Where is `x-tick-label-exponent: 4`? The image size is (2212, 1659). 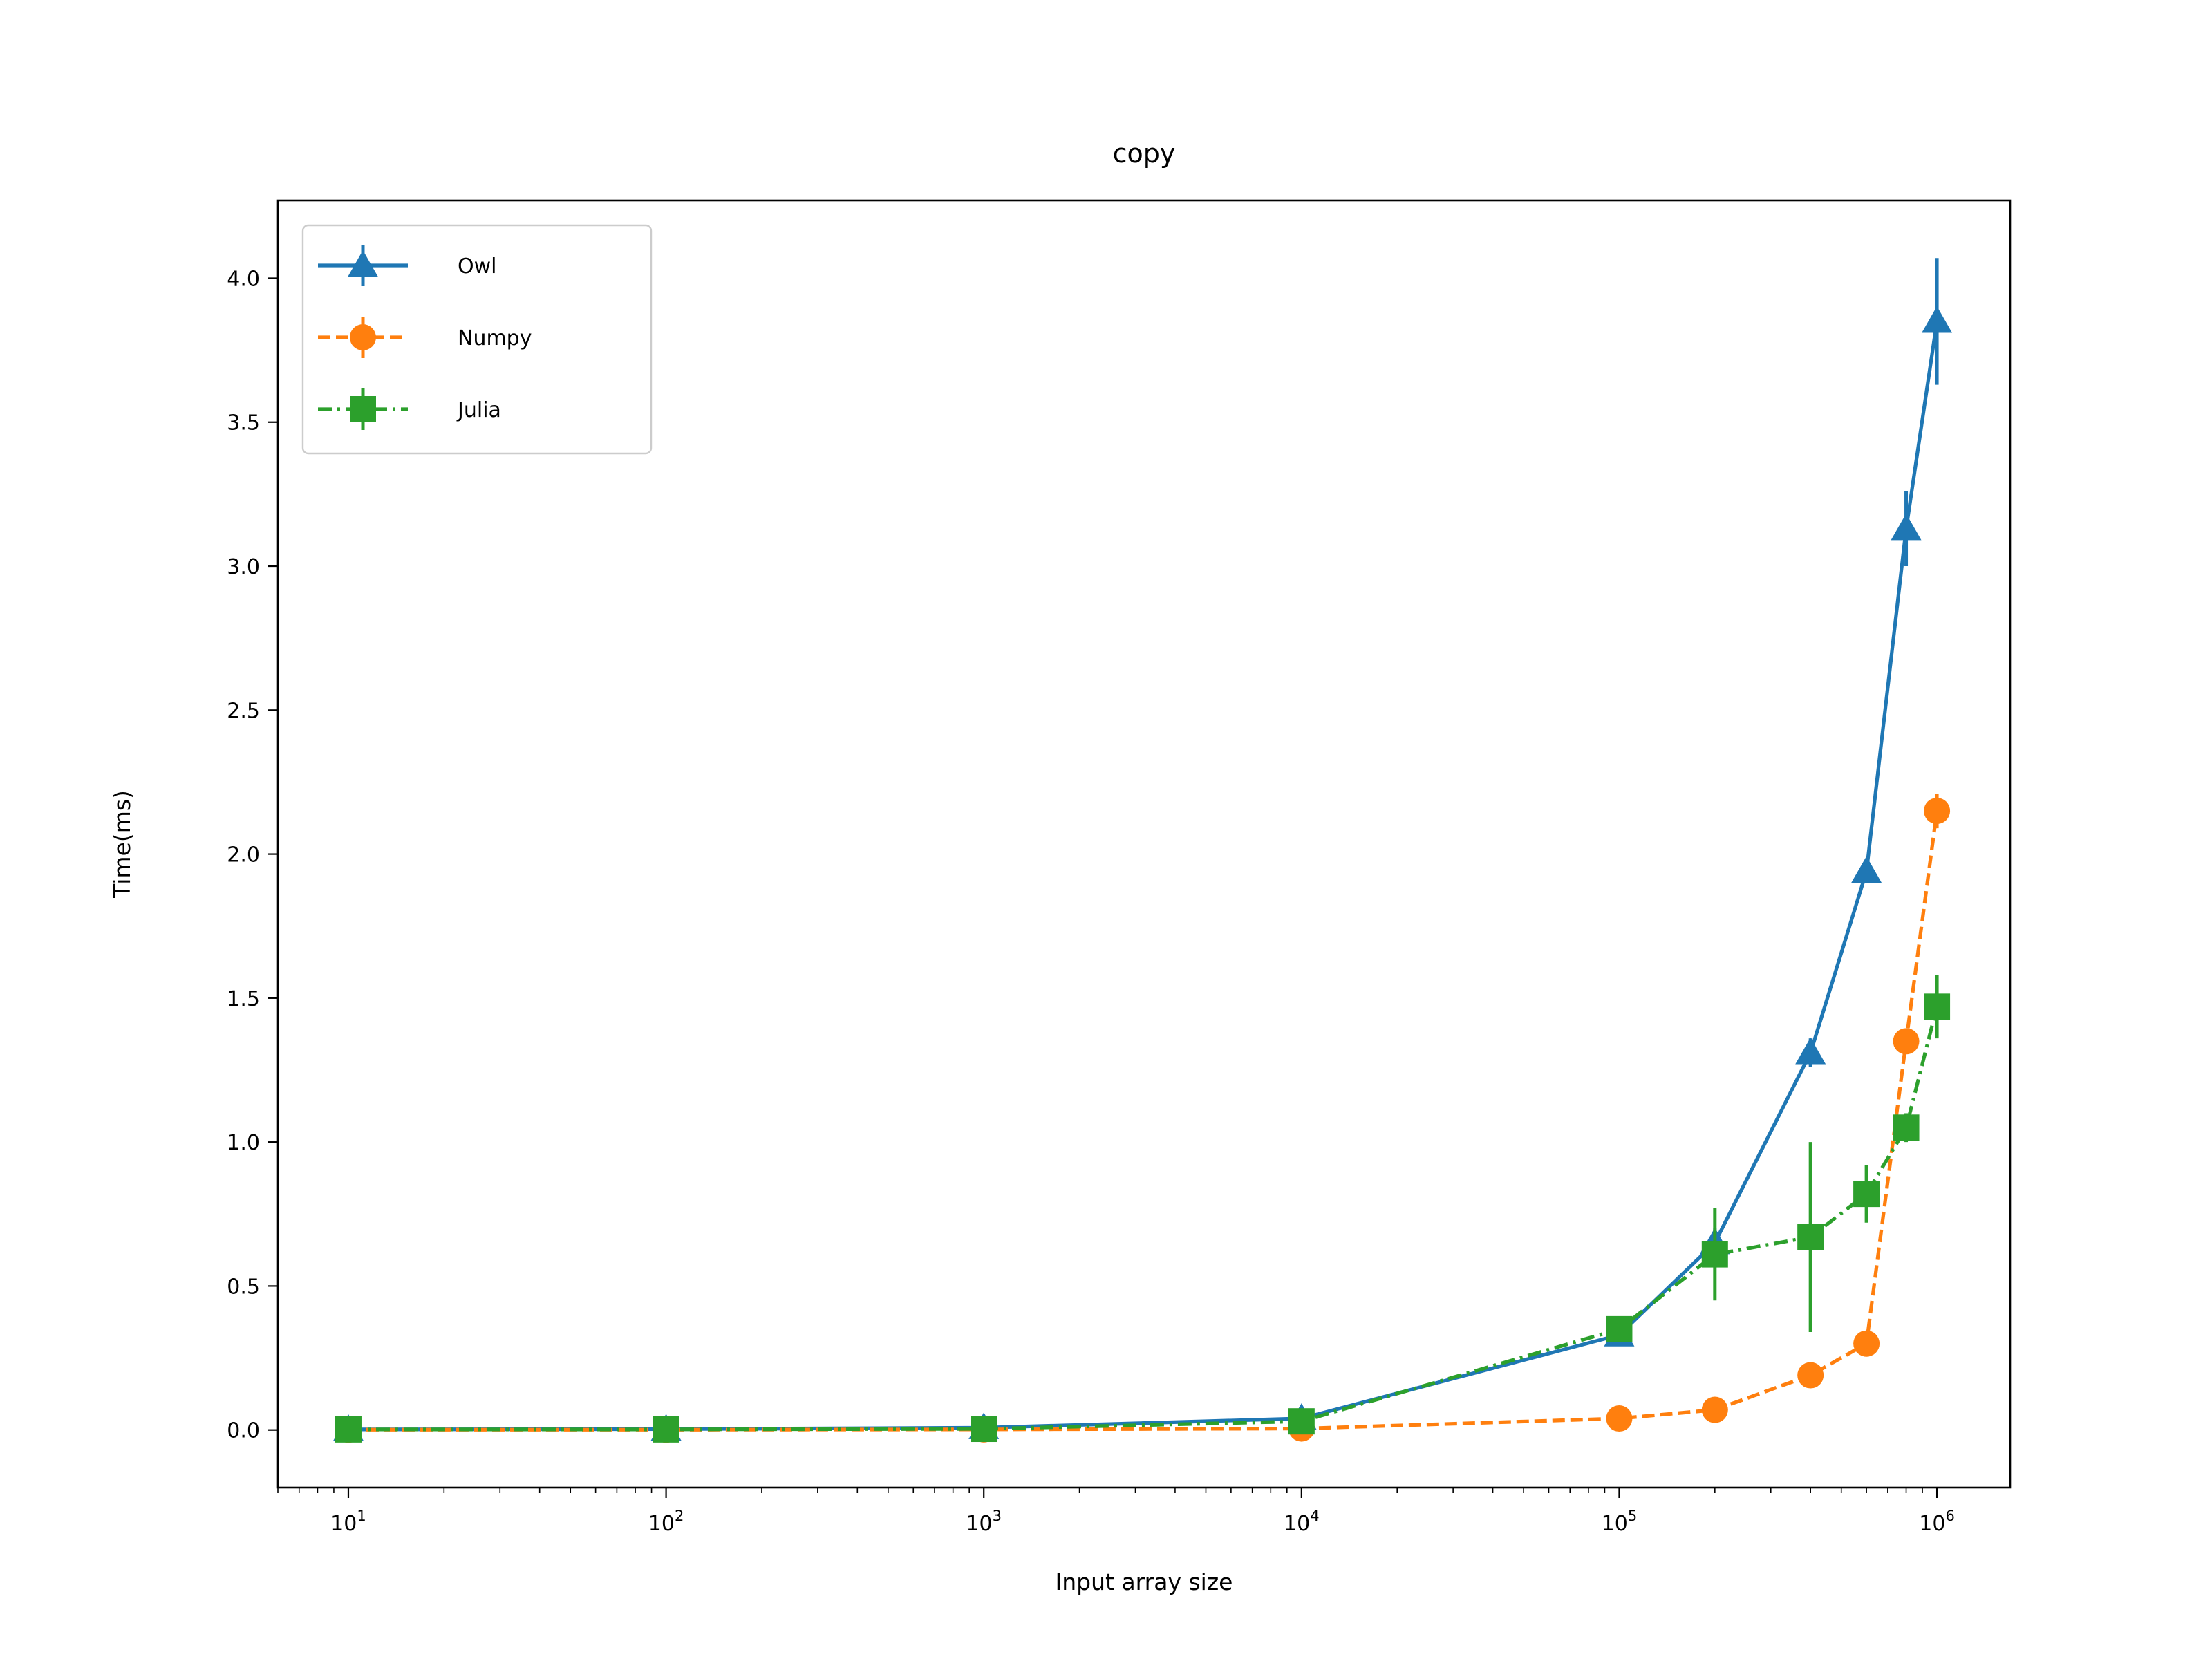
x-tick-label-exponent: 4 is located at coordinates (1314, 1516).